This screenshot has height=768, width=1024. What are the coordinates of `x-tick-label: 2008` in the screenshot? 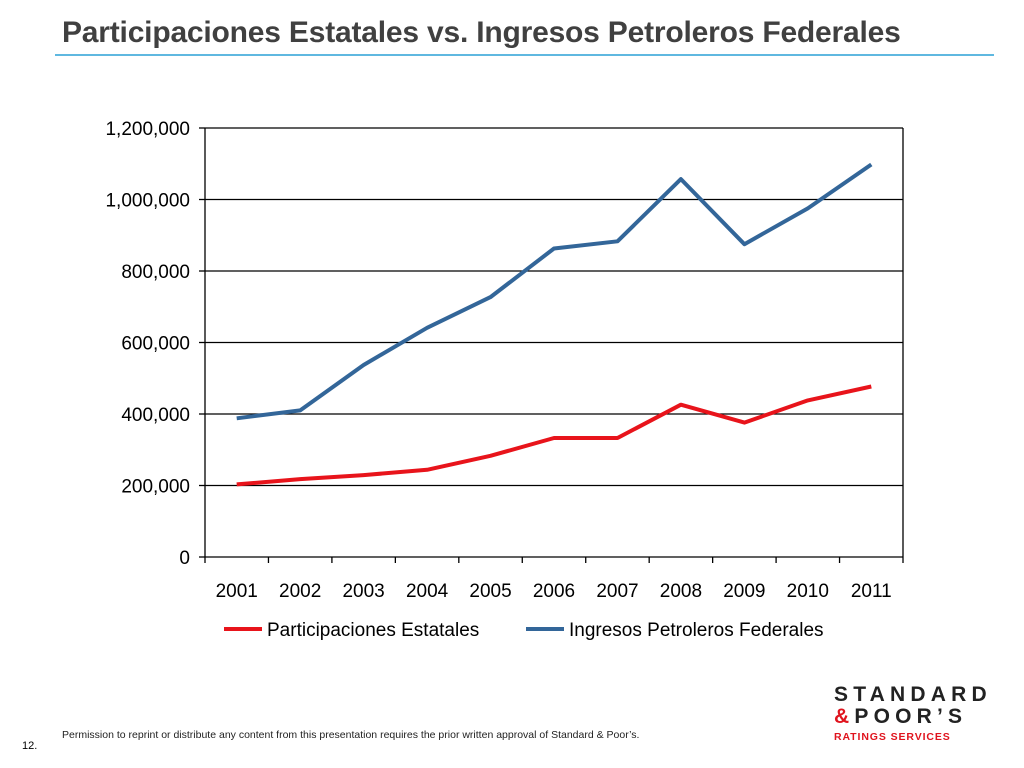 It's located at (681, 591).